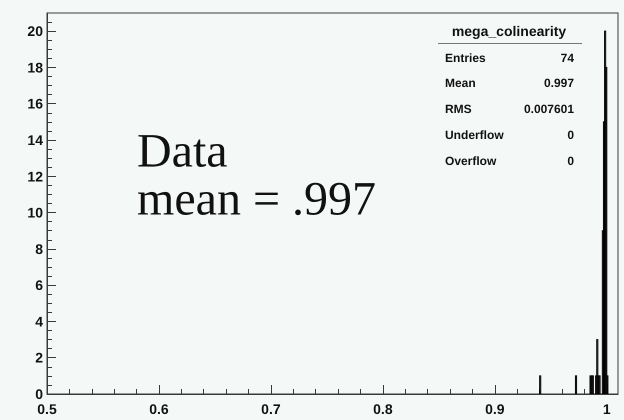 The image size is (624, 420). What do you see at coordinates (458, 109) in the screenshot?
I see `annotation: RMS` at bounding box center [458, 109].